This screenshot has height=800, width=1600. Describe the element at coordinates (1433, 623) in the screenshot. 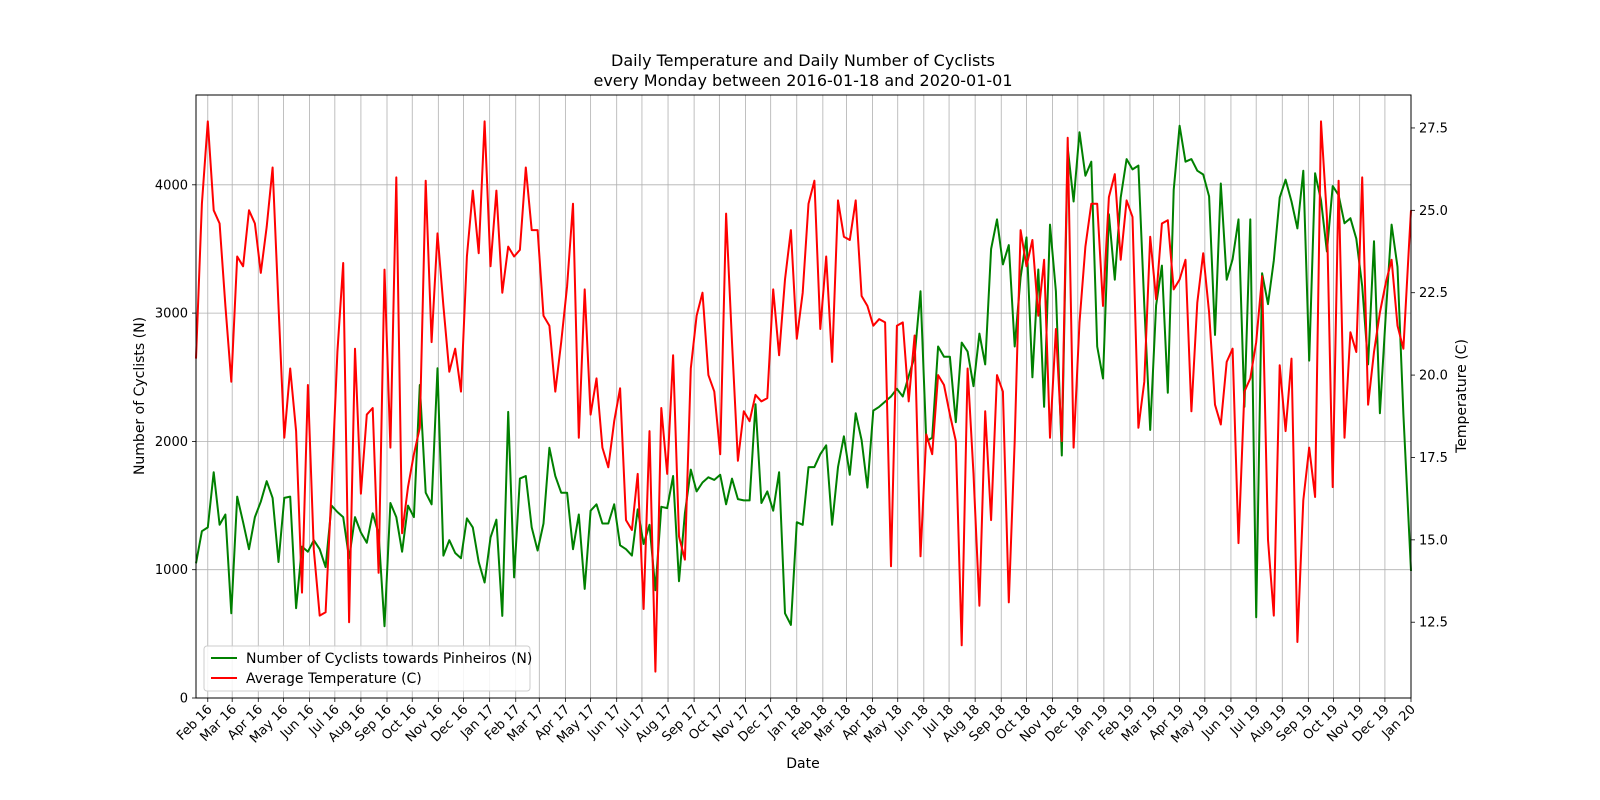

I see `right-tick-label: 12.5` at that location.